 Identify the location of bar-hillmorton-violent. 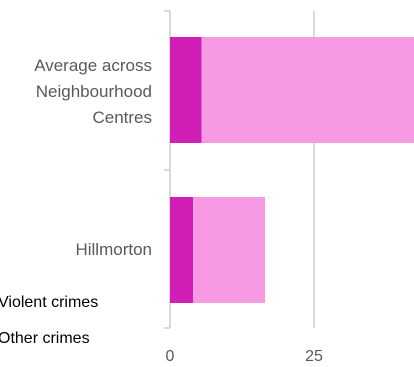
(182, 250).